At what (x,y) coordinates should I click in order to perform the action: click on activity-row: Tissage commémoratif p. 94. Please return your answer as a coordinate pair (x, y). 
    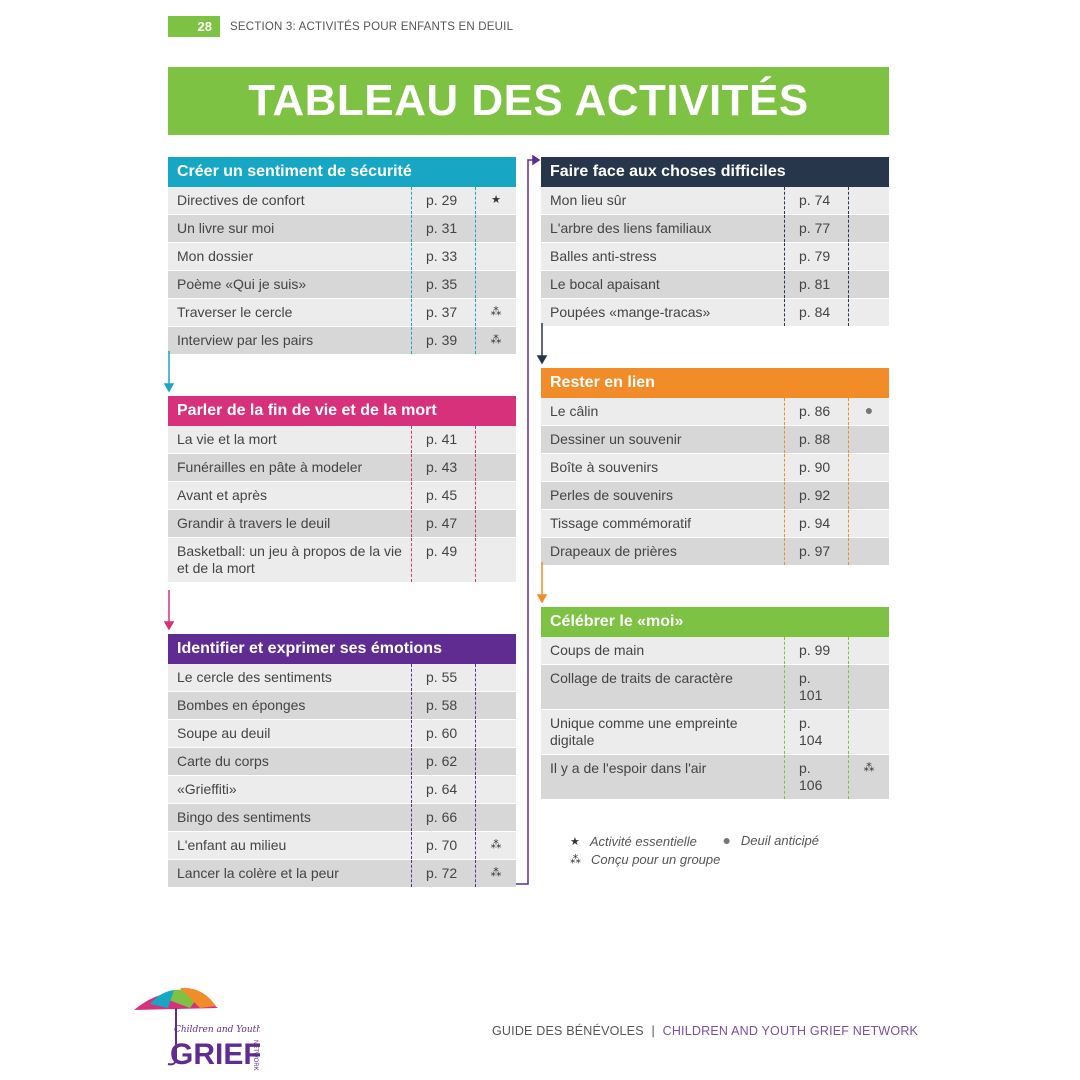
    Looking at the image, I should click on (715, 524).